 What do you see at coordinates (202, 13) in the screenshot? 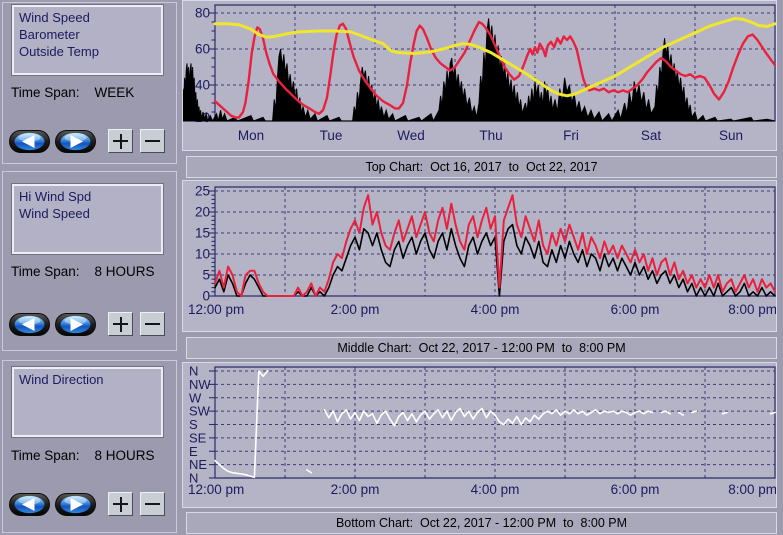
I see `svg-text: 80` at bounding box center [202, 13].